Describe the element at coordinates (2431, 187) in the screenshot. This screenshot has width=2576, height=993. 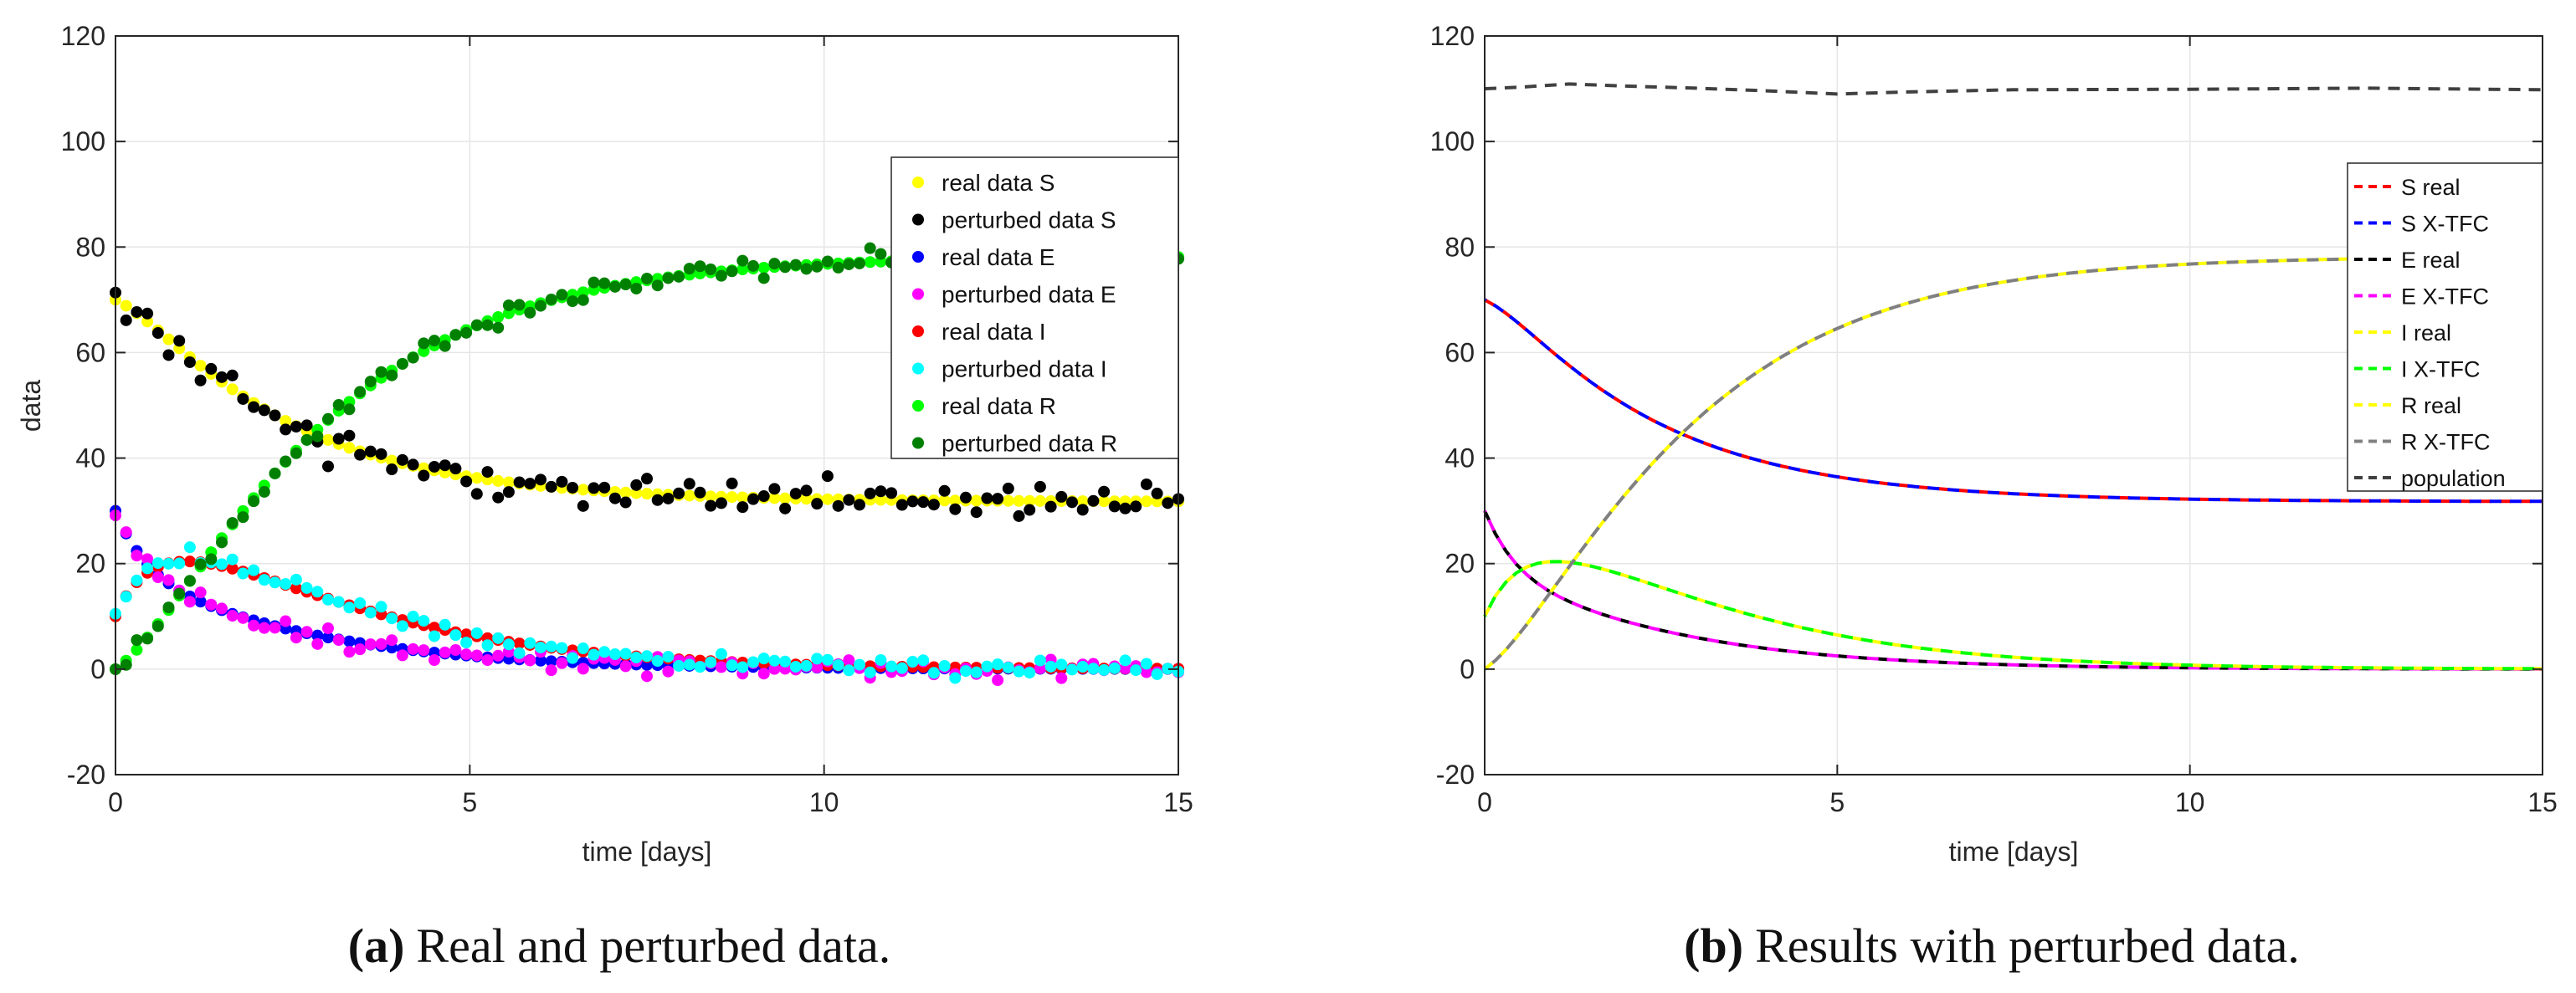
I see `legend-entry: S real` at that location.